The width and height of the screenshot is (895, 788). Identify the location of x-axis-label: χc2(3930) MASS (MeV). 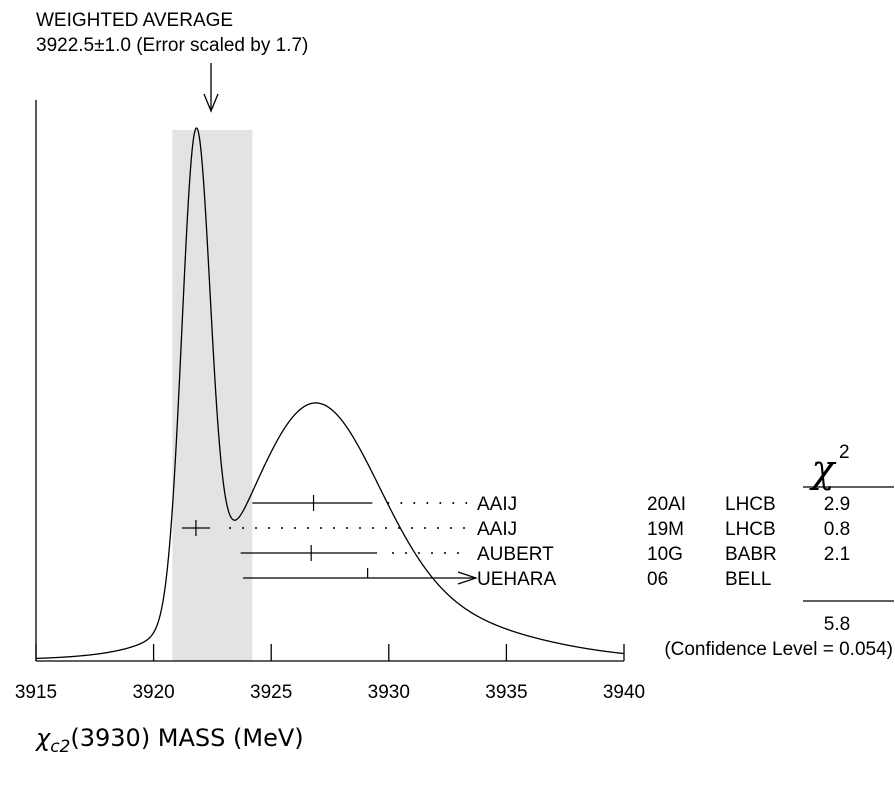
(169, 740).